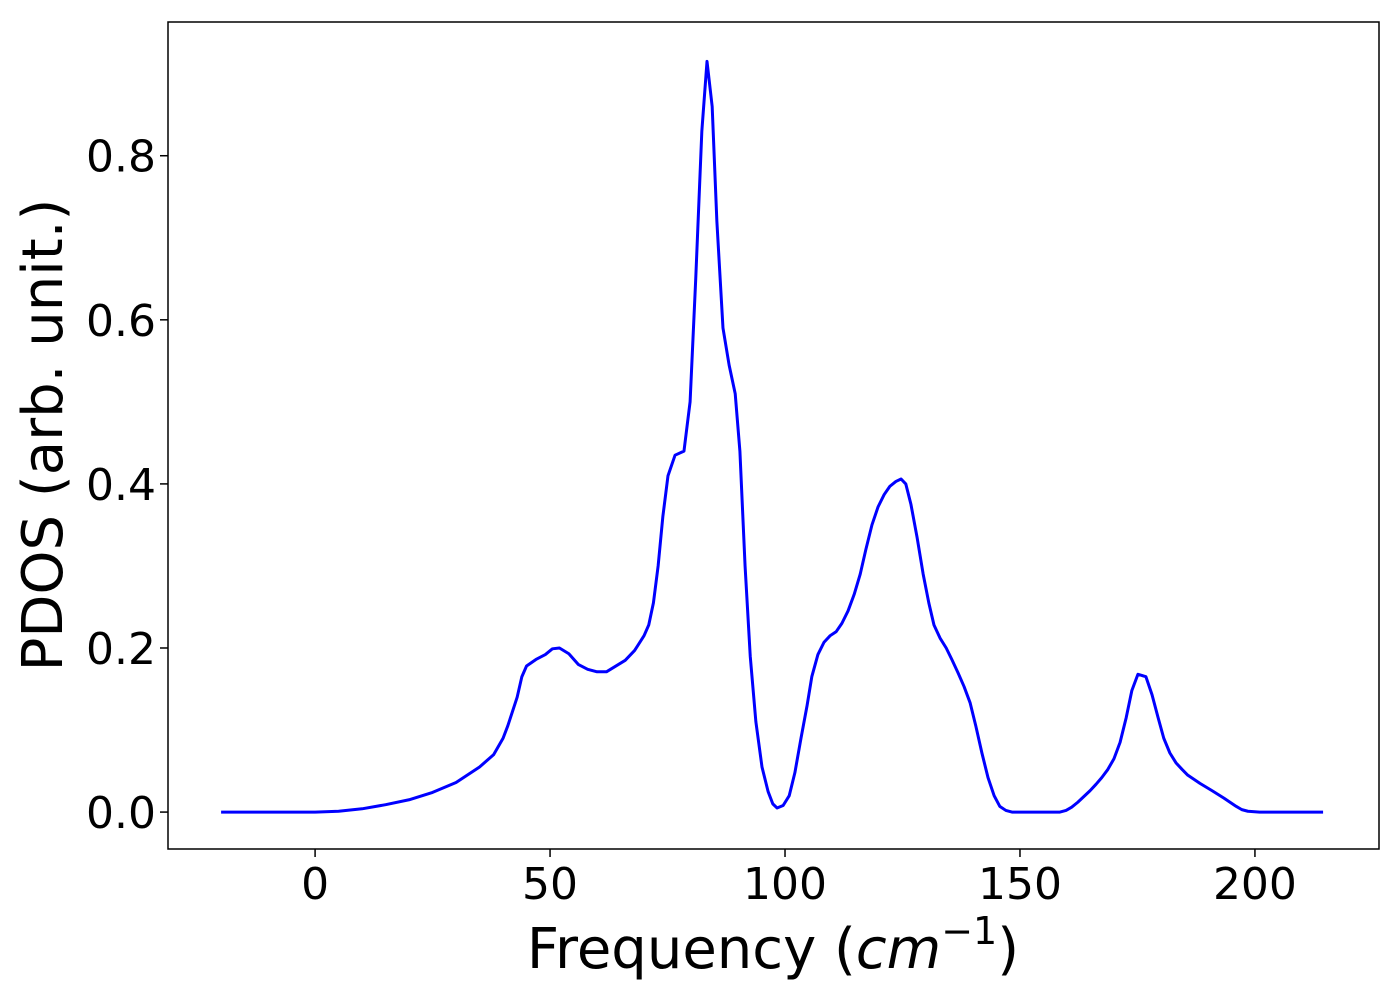  What do you see at coordinates (121, 485) in the screenshot?
I see `y-tick-label: 0.4` at bounding box center [121, 485].